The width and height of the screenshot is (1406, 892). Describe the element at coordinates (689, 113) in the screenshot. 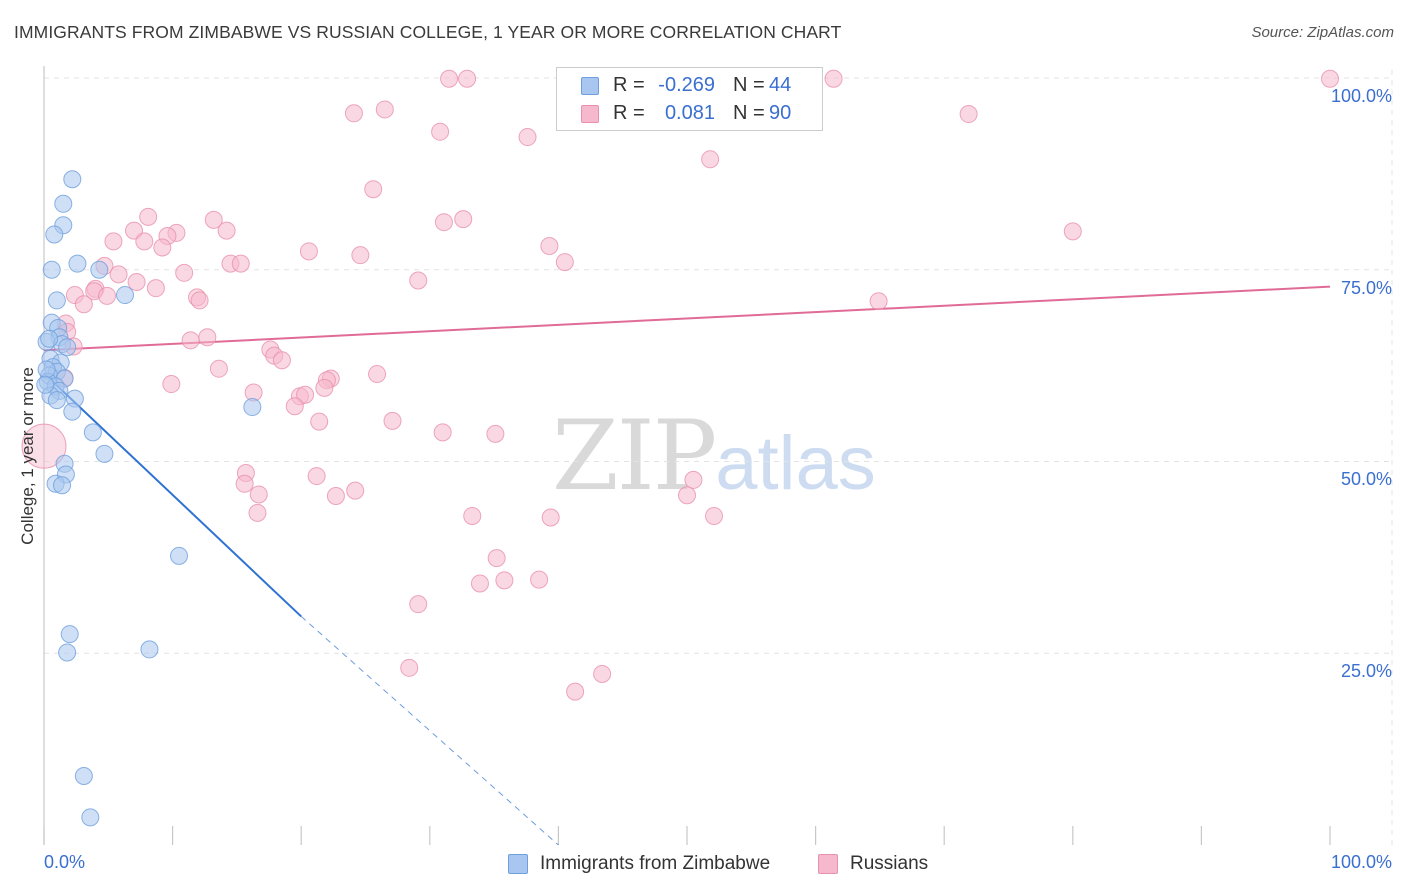

I see `stats-r-value-russians: 0.081` at that location.